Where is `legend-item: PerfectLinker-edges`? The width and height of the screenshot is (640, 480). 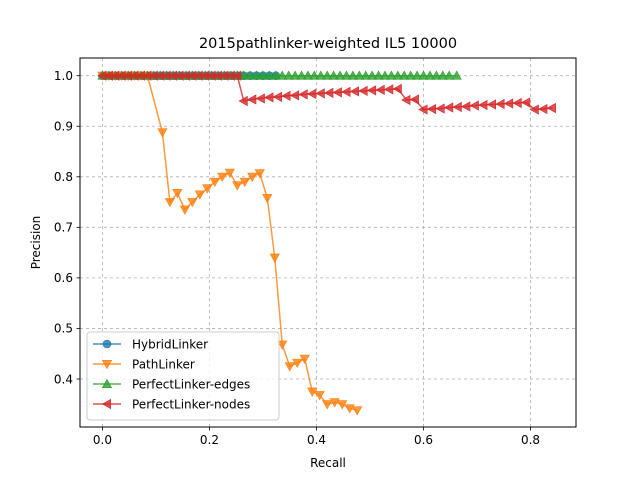 legend-item: PerfectLinker-edges is located at coordinates (171, 385).